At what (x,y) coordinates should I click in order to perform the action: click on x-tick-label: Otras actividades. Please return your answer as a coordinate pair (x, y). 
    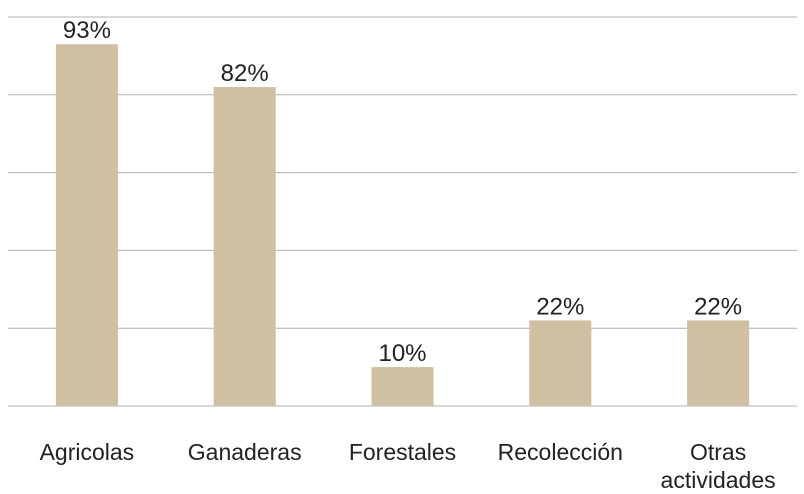
    Looking at the image, I should click on (718, 466).